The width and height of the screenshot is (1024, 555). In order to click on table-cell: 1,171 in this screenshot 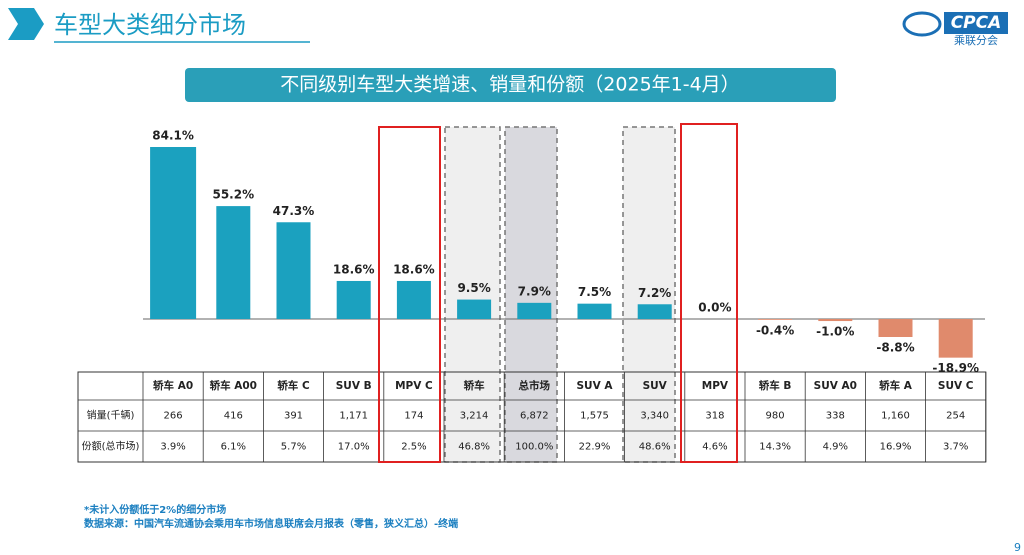, I will do `click(353, 416)`.